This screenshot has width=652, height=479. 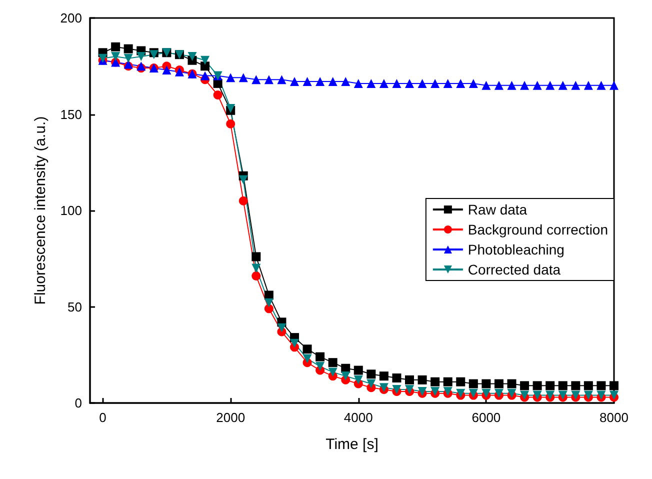 I want to click on legend-label: Background correction, so click(x=538, y=230).